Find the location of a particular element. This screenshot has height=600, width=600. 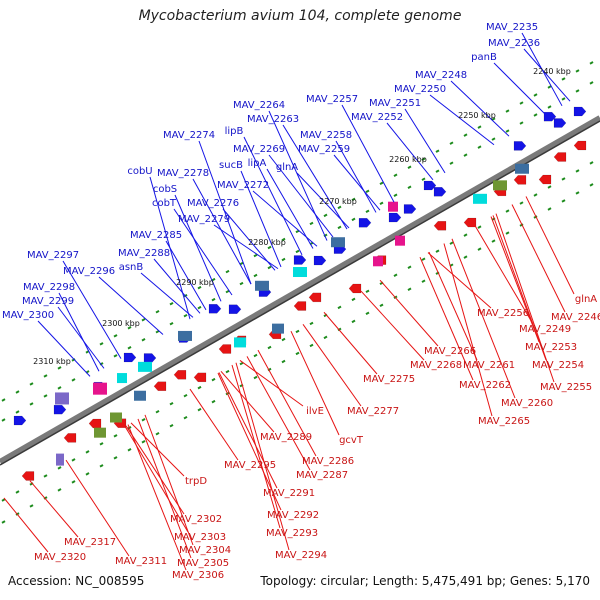

kbp-label: 2300 kbp is located at coordinates (121, 323).